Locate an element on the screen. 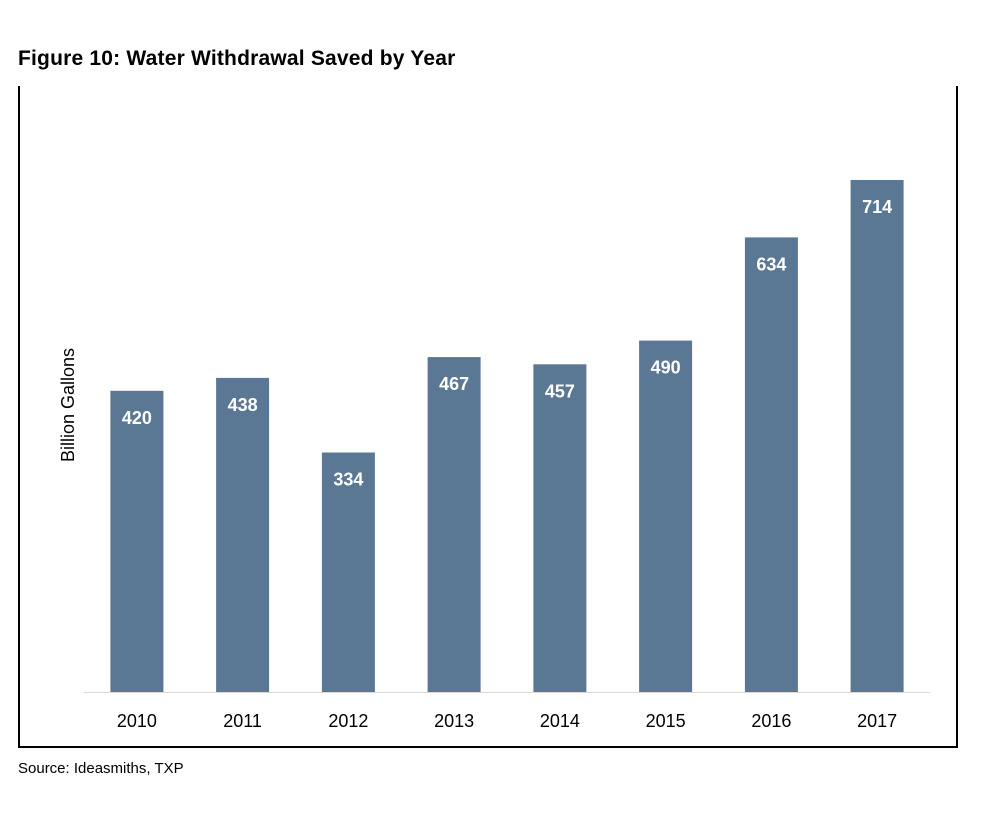  data-label-2015: 490 is located at coordinates (666, 368).